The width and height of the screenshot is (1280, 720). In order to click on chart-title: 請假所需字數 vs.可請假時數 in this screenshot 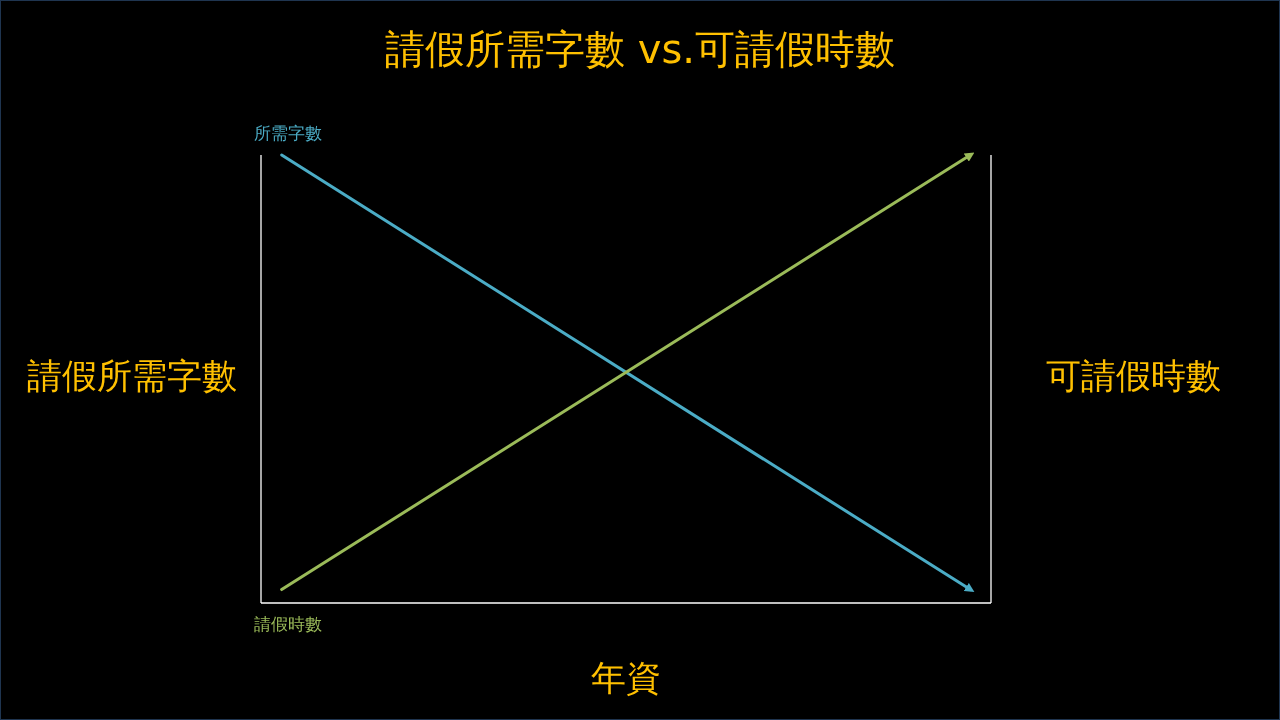, I will do `click(640, 49)`.